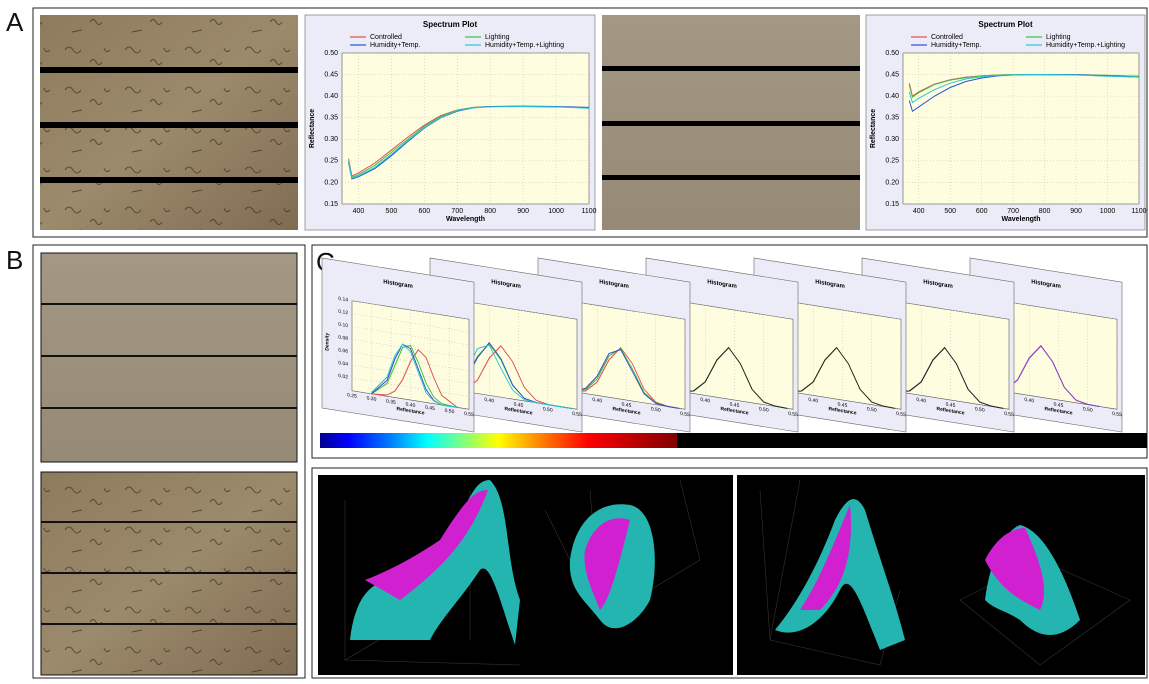 Image resolution: width=1149 pixels, height=684 pixels. I want to click on y-tick-label: 0.10, so click(343, 326).